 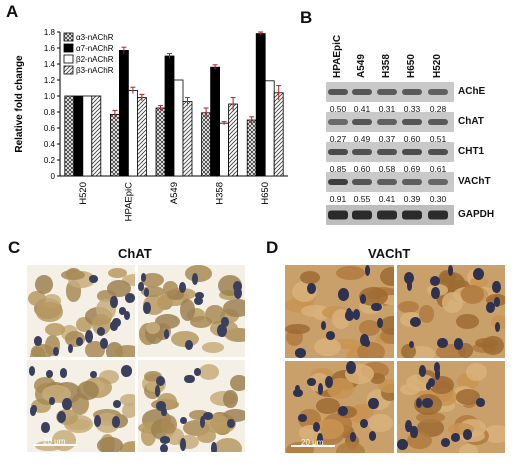 What do you see at coordinates (265, 193) in the screenshot?
I see `x-tick-label: H650` at bounding box center [265, 193].